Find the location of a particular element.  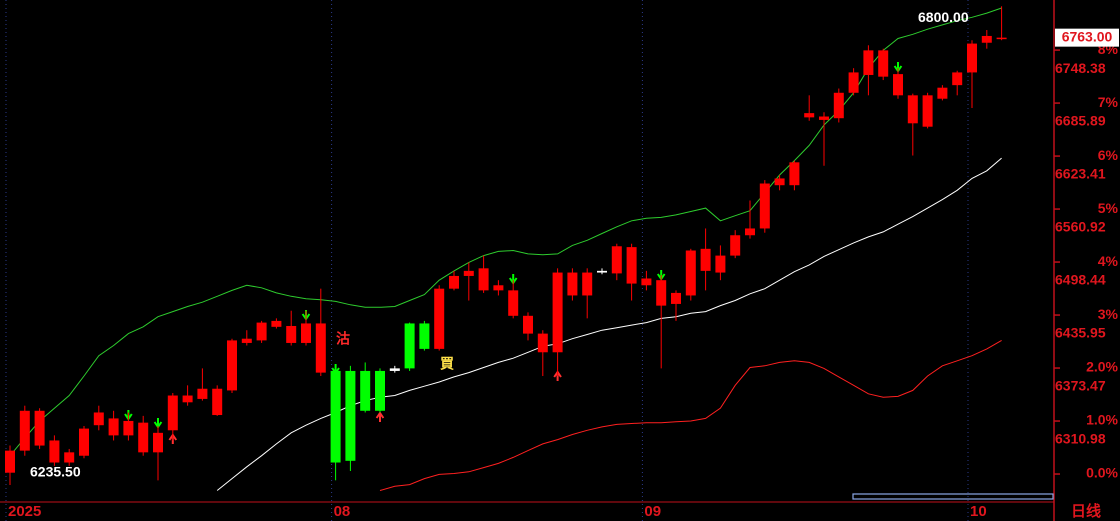

y2-tick-label: 2.0% is located at coordinates (1102, 367).